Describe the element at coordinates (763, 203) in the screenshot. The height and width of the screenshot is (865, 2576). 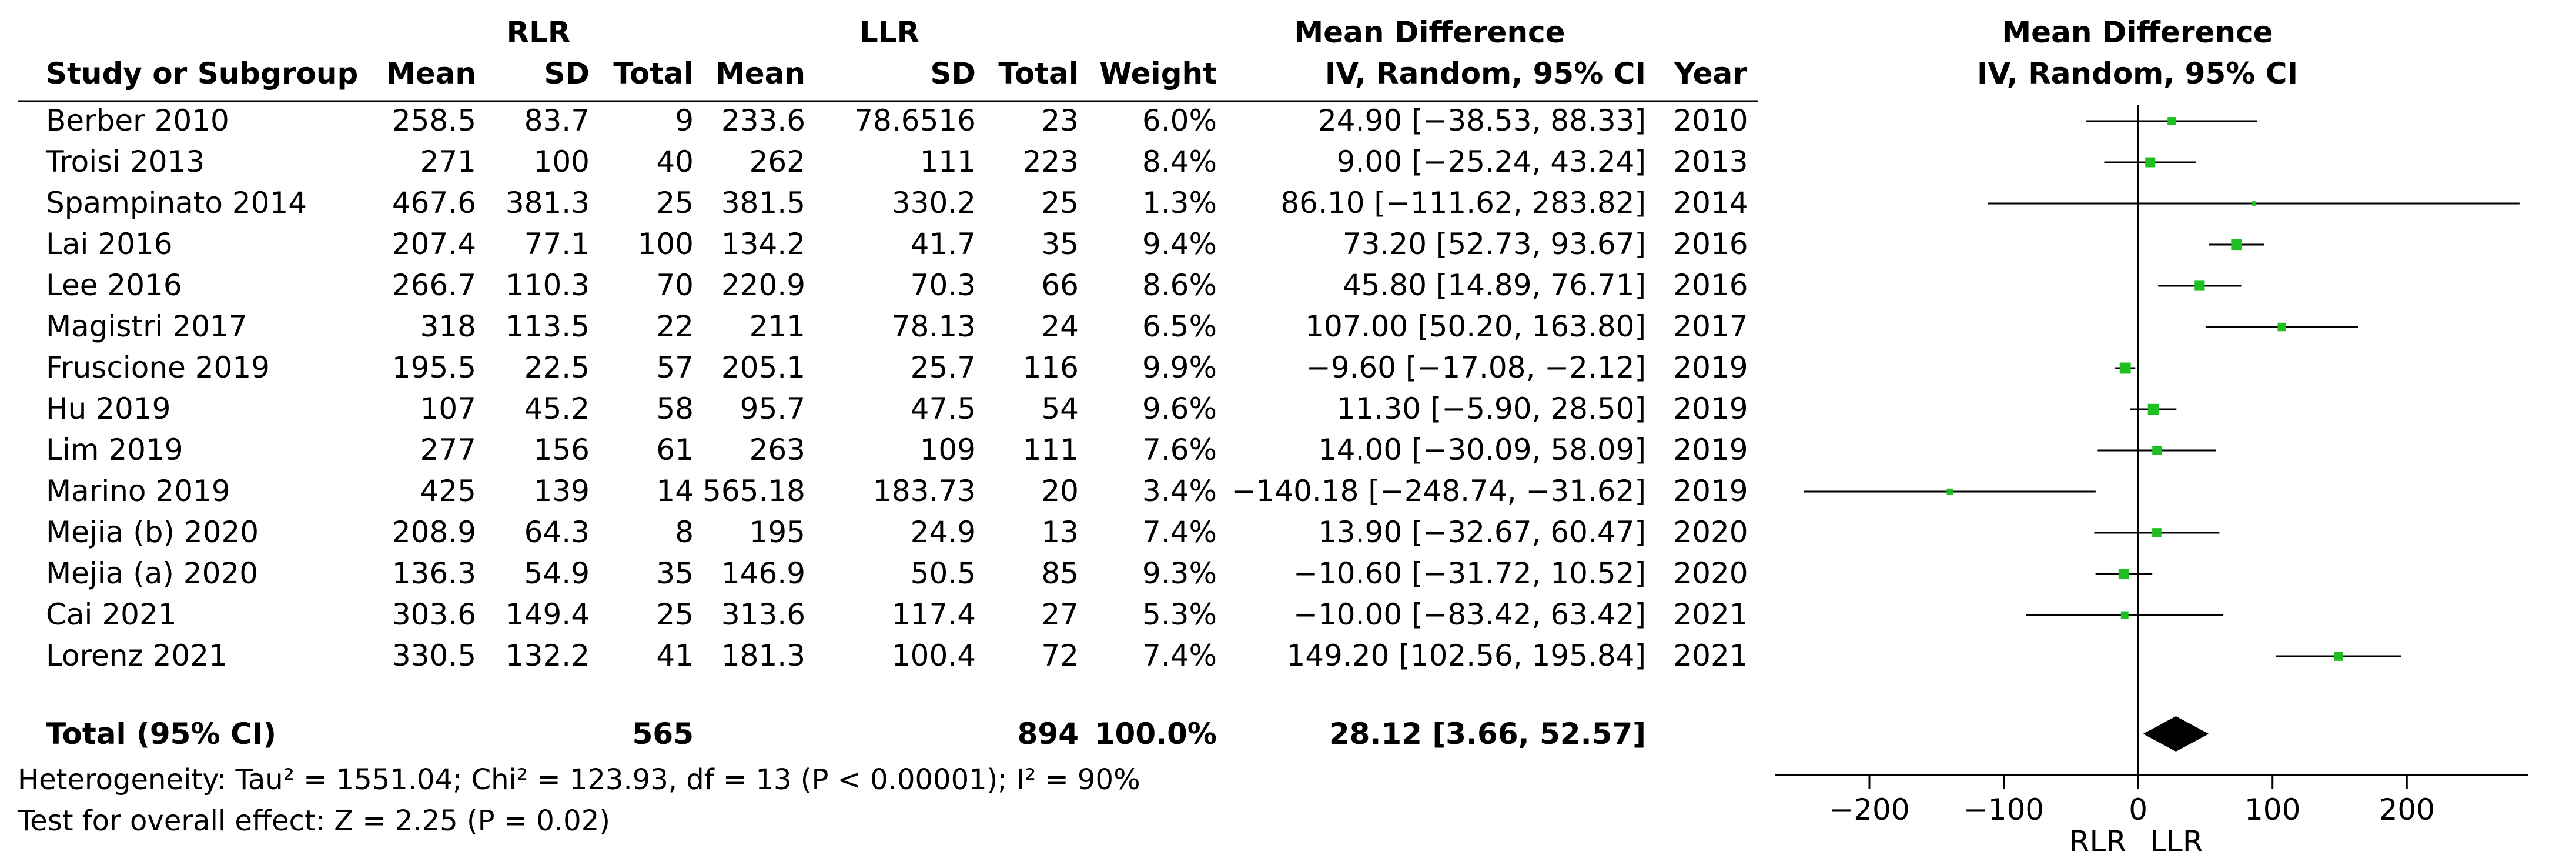
I see `cell-mean2: 381.5` at that location.